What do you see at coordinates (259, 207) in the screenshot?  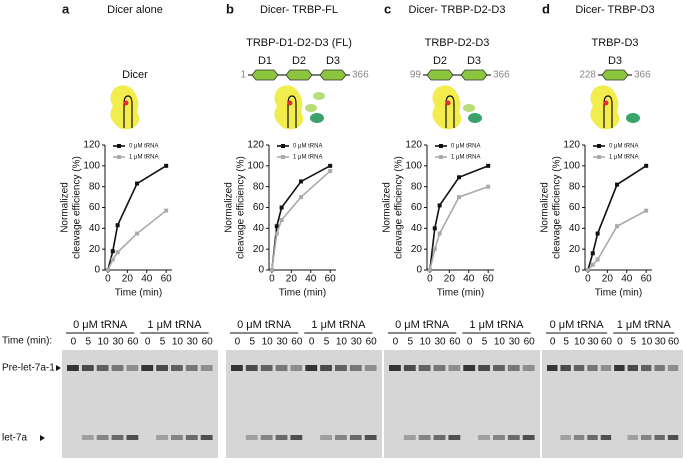 I see `y-tick-label: 60` at bounding box center [259, 207].